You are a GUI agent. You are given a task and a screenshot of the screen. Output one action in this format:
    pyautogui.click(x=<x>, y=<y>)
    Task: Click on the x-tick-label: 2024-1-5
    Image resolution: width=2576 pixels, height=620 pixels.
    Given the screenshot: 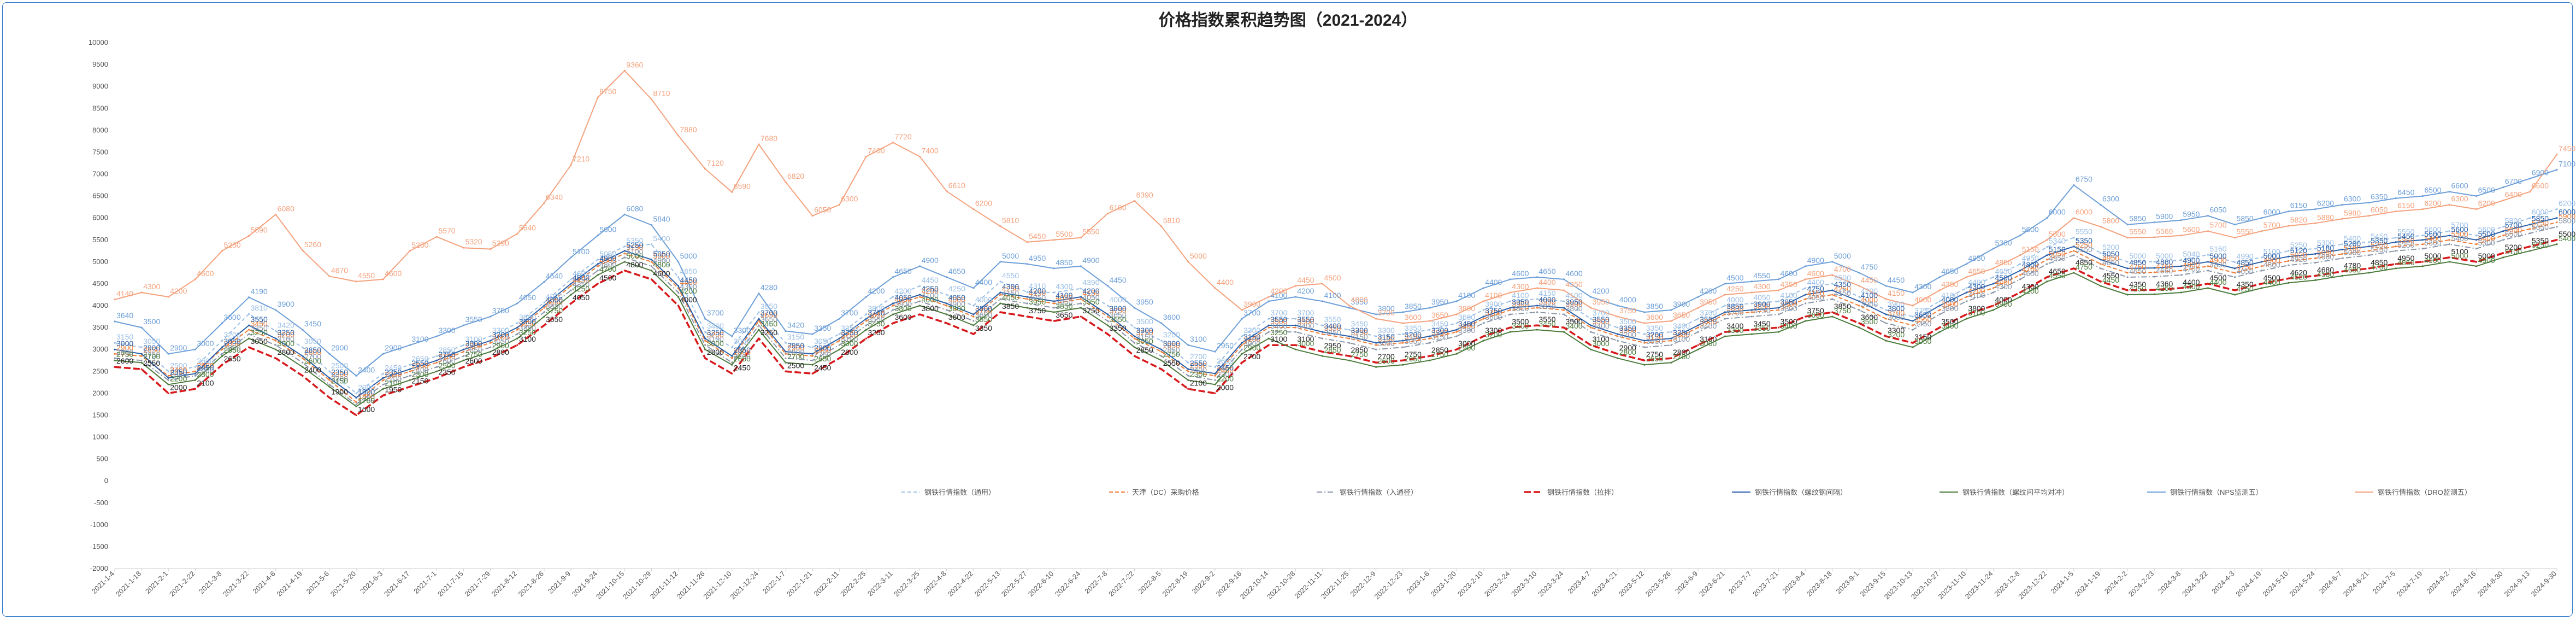 What is the action you would take?
    pyautogui.click(x=2062, y=582)
    